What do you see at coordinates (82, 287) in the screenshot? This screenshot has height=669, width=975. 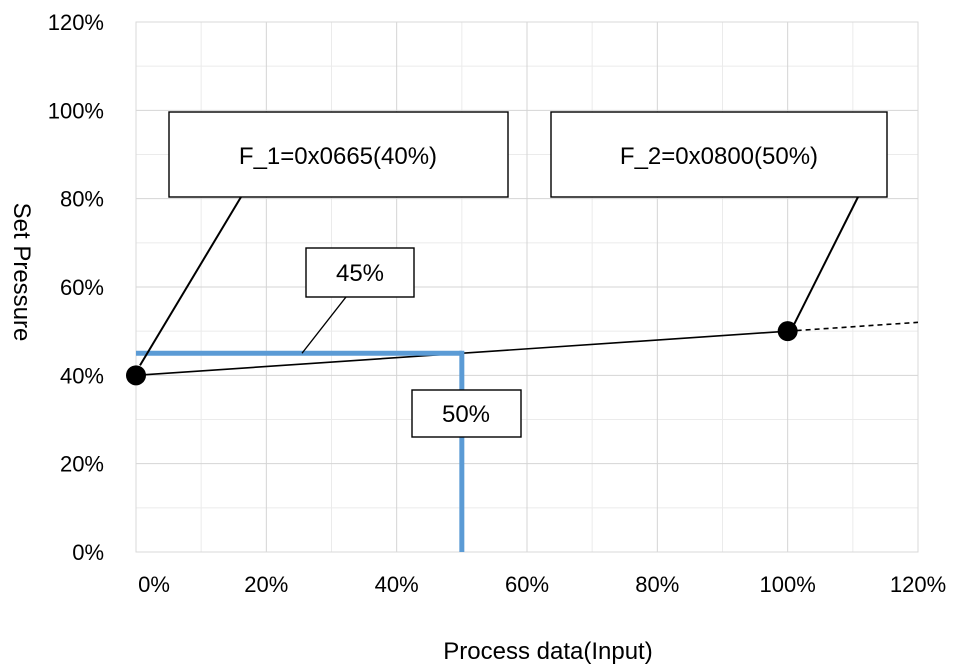 I see `y-tick-label: 60%` at bounding box center [82, 287].